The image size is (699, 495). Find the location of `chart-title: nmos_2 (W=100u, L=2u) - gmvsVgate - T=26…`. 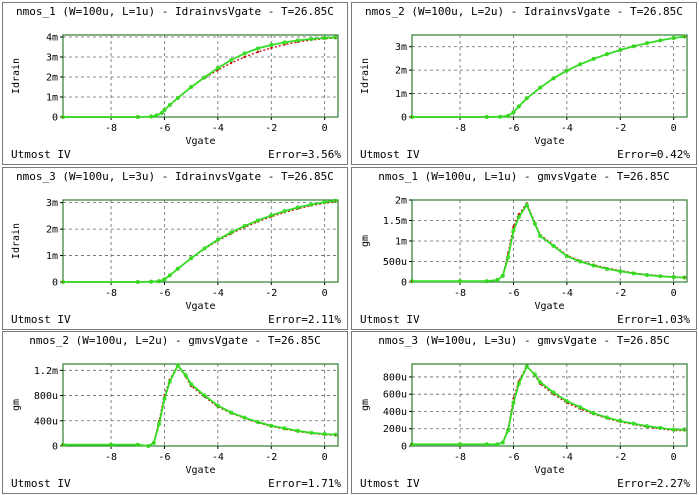

chart-title: nmos_2 (W=100u, L=2u) - gmvsVgate - T=26… is located at coordinates (175, 340).